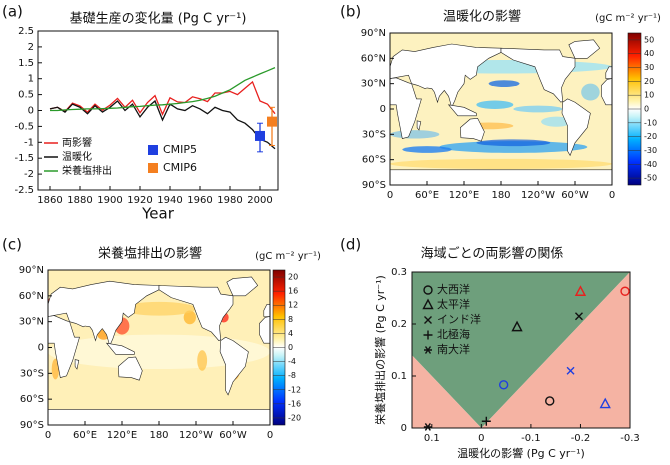 This screenshot has height=465, width=670. I want to click on y-tick-label: -1.5, so click(24, 158).